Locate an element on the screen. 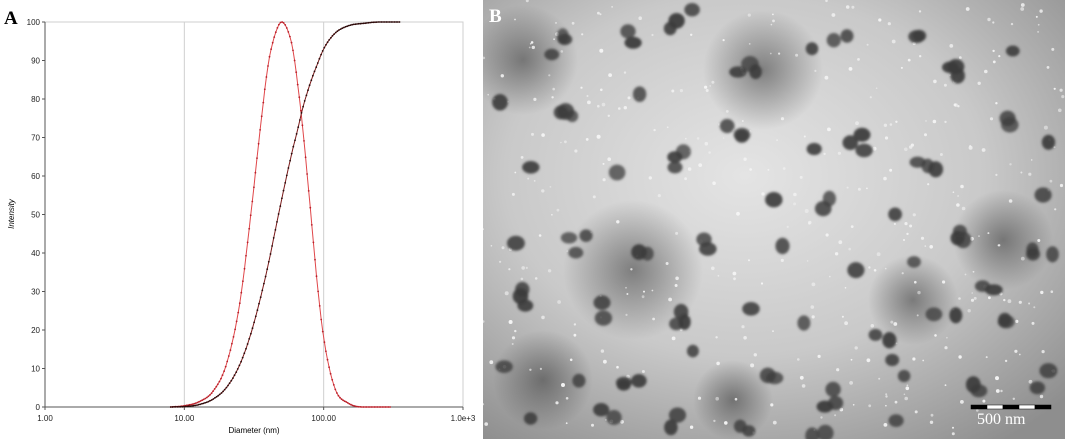  y-tick-label: 50 is located at coordinates (35, 215).